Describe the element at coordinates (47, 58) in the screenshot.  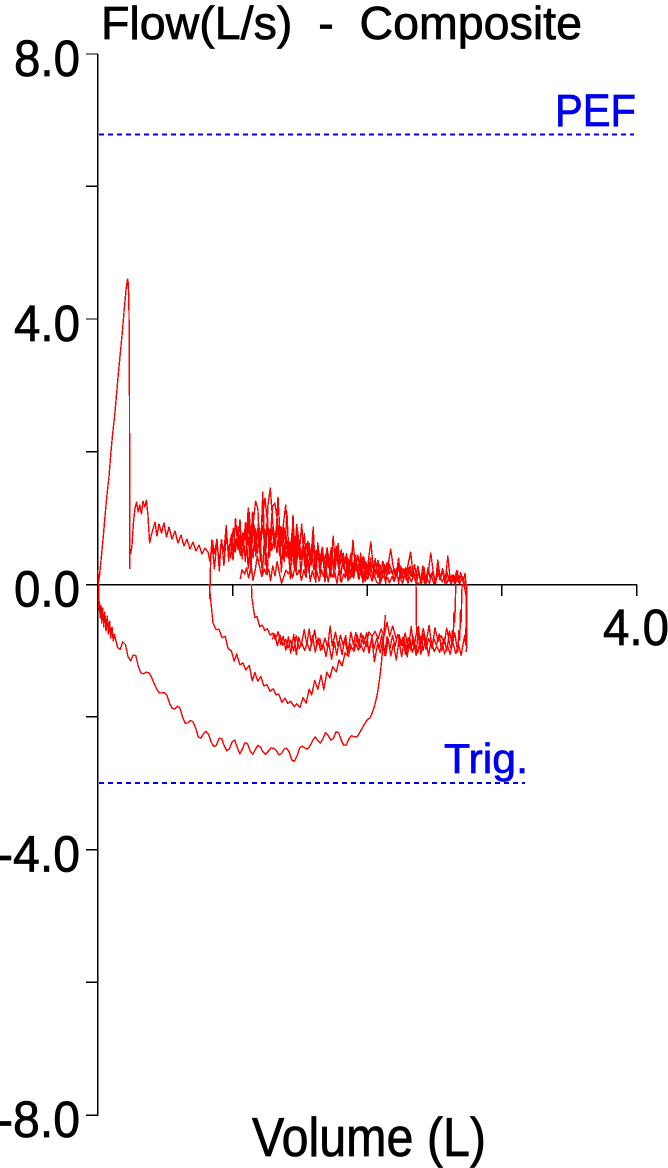
I see `svg-text: 8.0` at that location.